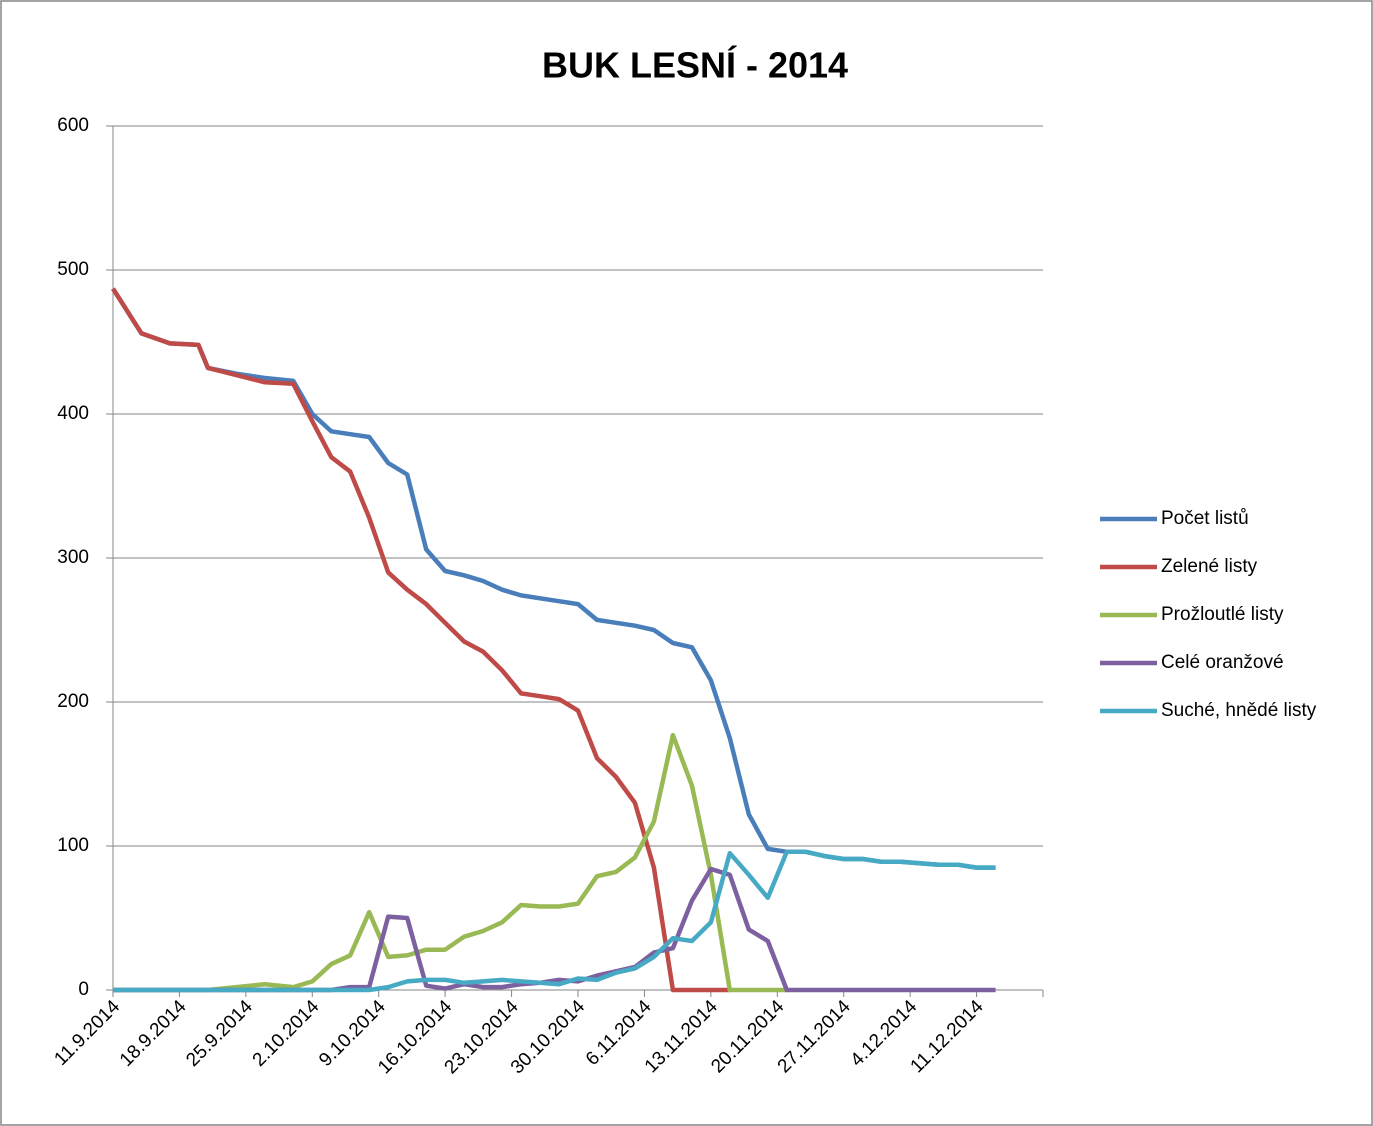 The width and height of the screenshot is (1373, 1126). Describe the element at coordinates (695, 65) in the screenshot. I see `chart-title: BUK LESNÍ - 2014` at that location.